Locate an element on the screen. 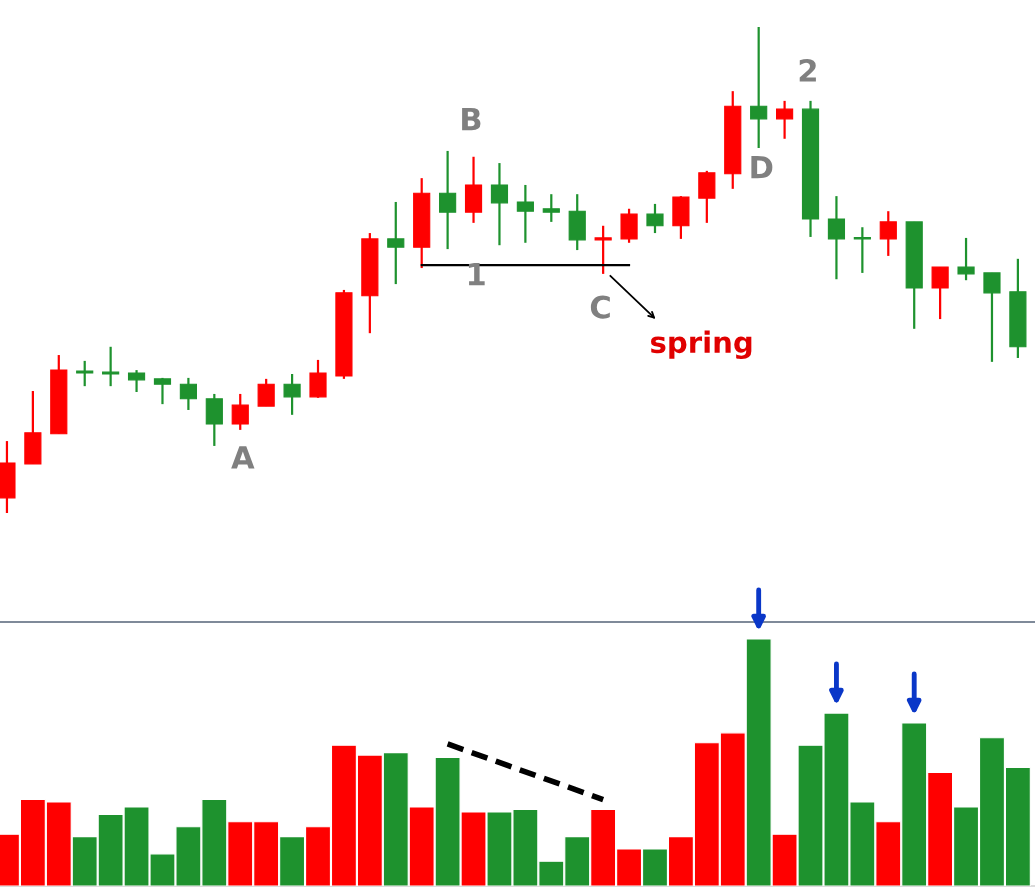 The image size is (1035, 888). annotation: B is located at coordinates (471, 119).